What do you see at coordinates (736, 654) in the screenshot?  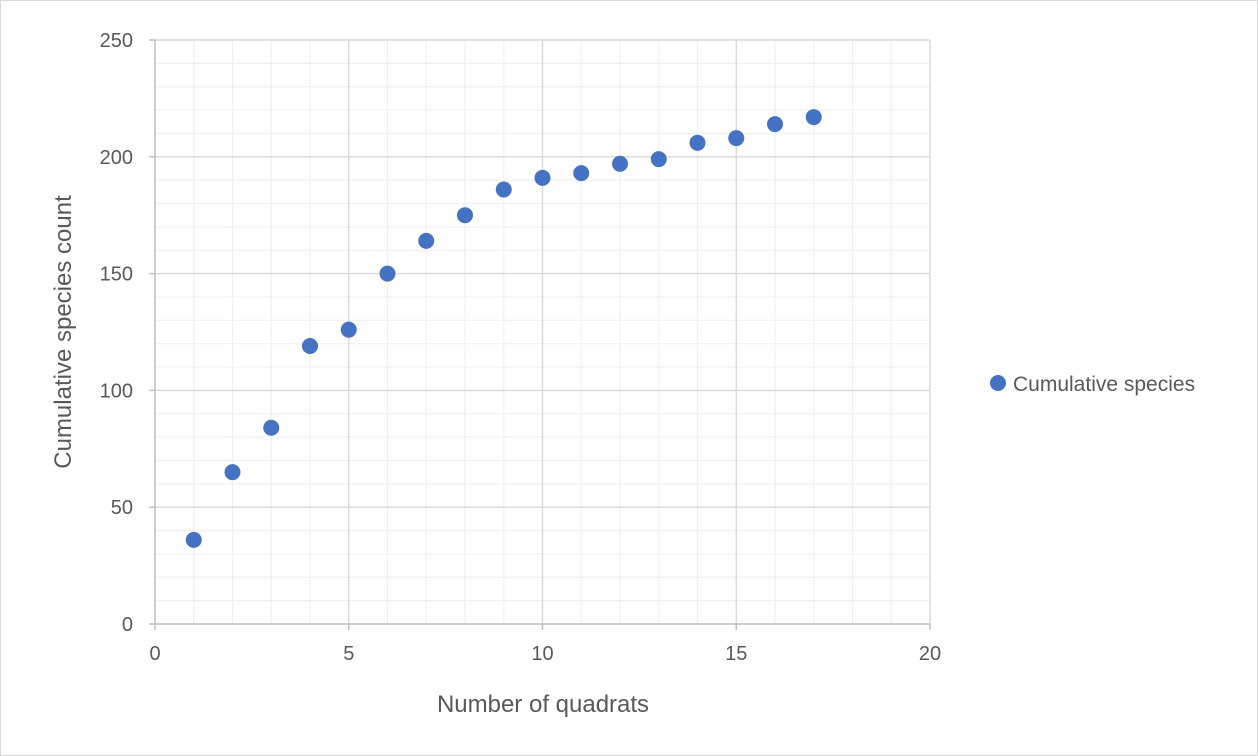 I see `x-tick-label: 15` at bounding box center [736, 654].